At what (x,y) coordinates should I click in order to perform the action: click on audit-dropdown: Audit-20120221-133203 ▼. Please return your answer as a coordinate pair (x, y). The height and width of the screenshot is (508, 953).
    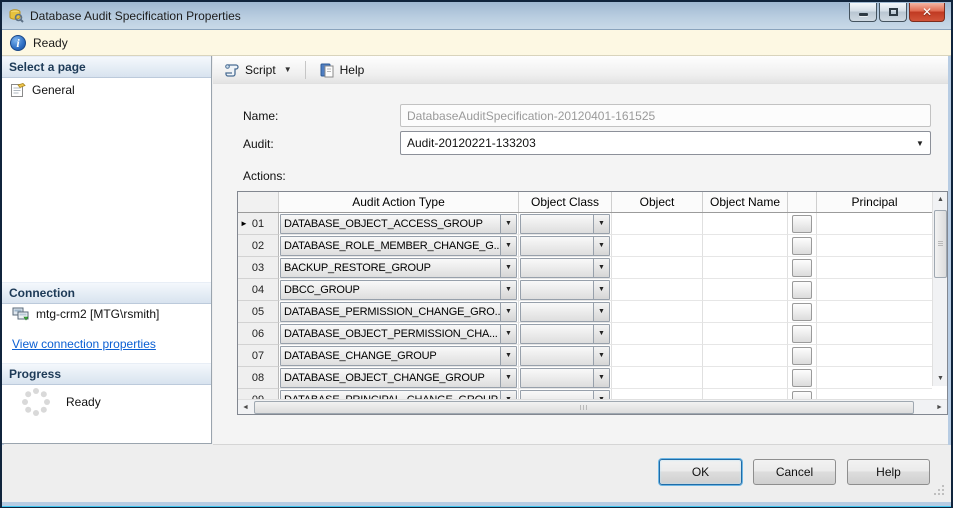
    Looking at the image, I should click on (665, 143).